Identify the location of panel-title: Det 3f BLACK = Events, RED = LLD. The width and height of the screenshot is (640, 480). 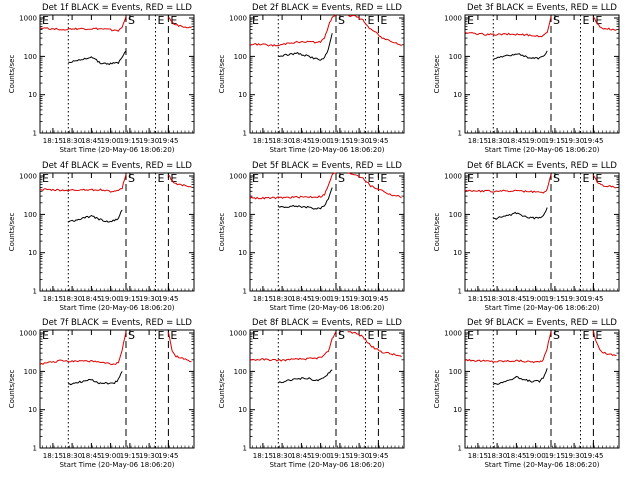
(542, 8).